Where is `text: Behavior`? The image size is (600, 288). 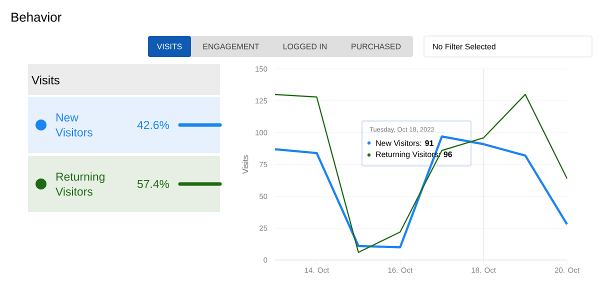 text: Behavior is located at coordinates (37, 17).